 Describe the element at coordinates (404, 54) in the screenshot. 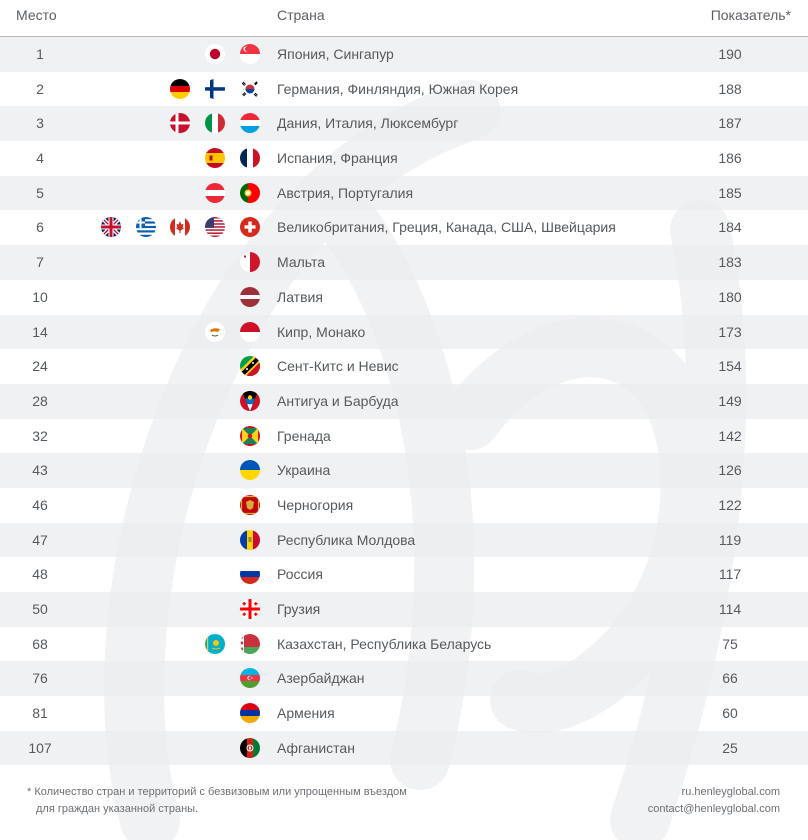

I see `table-row: 1 Япония, Сингапур 190` at that location.